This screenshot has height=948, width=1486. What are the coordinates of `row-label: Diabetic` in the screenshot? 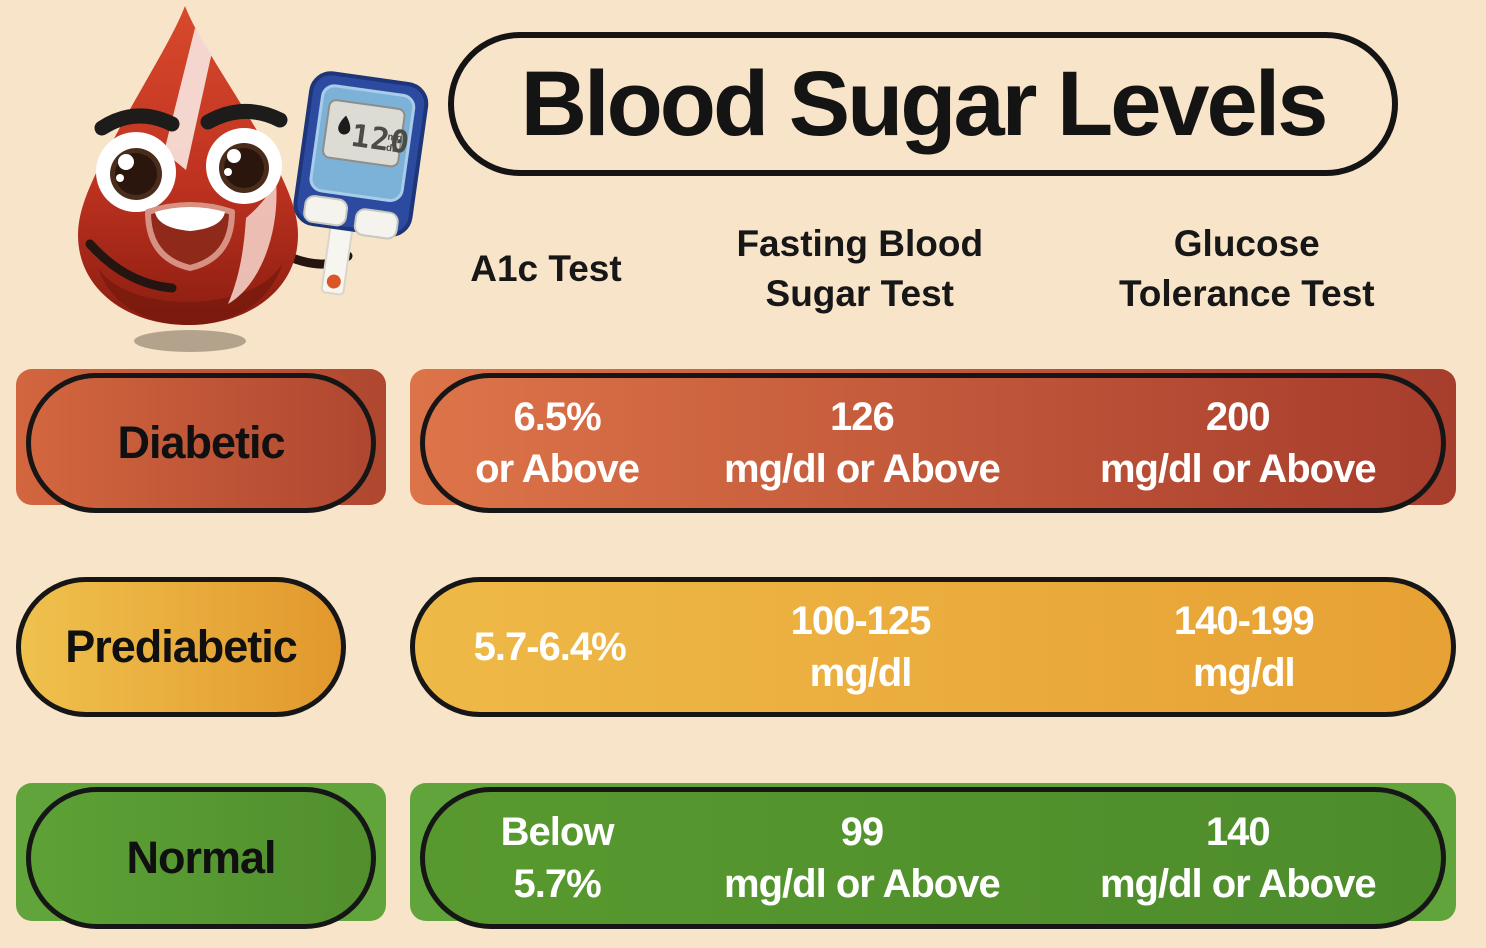 It's located at (201, 442).